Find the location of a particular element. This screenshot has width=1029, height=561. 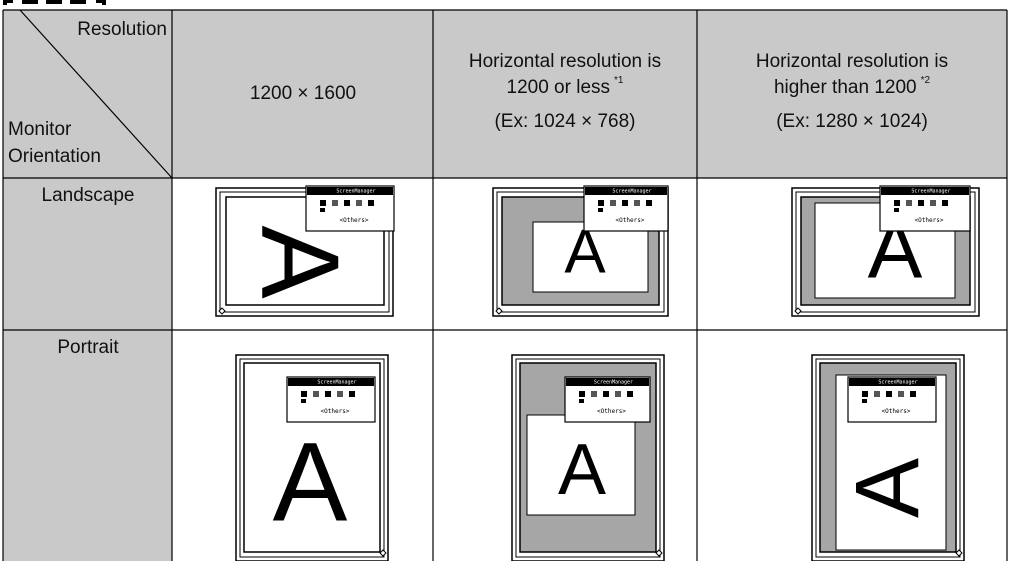

corner-column-label: Resolution is located at coordinates (122, 29).